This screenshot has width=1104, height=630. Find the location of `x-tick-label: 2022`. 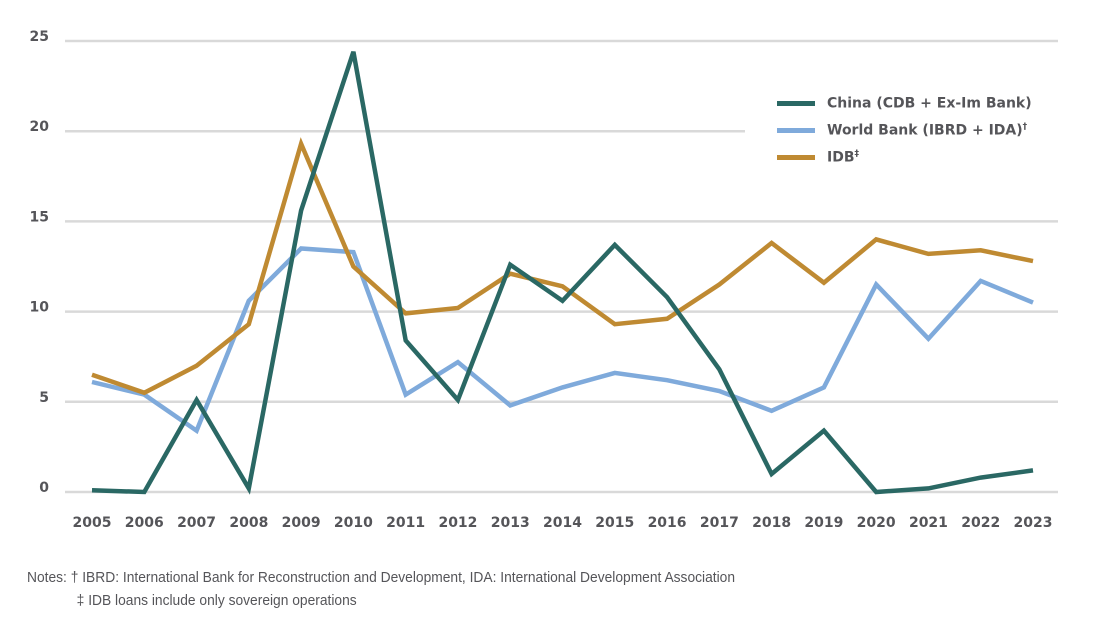

x-tick-label: 2022 is located at coordinates (980, 523).